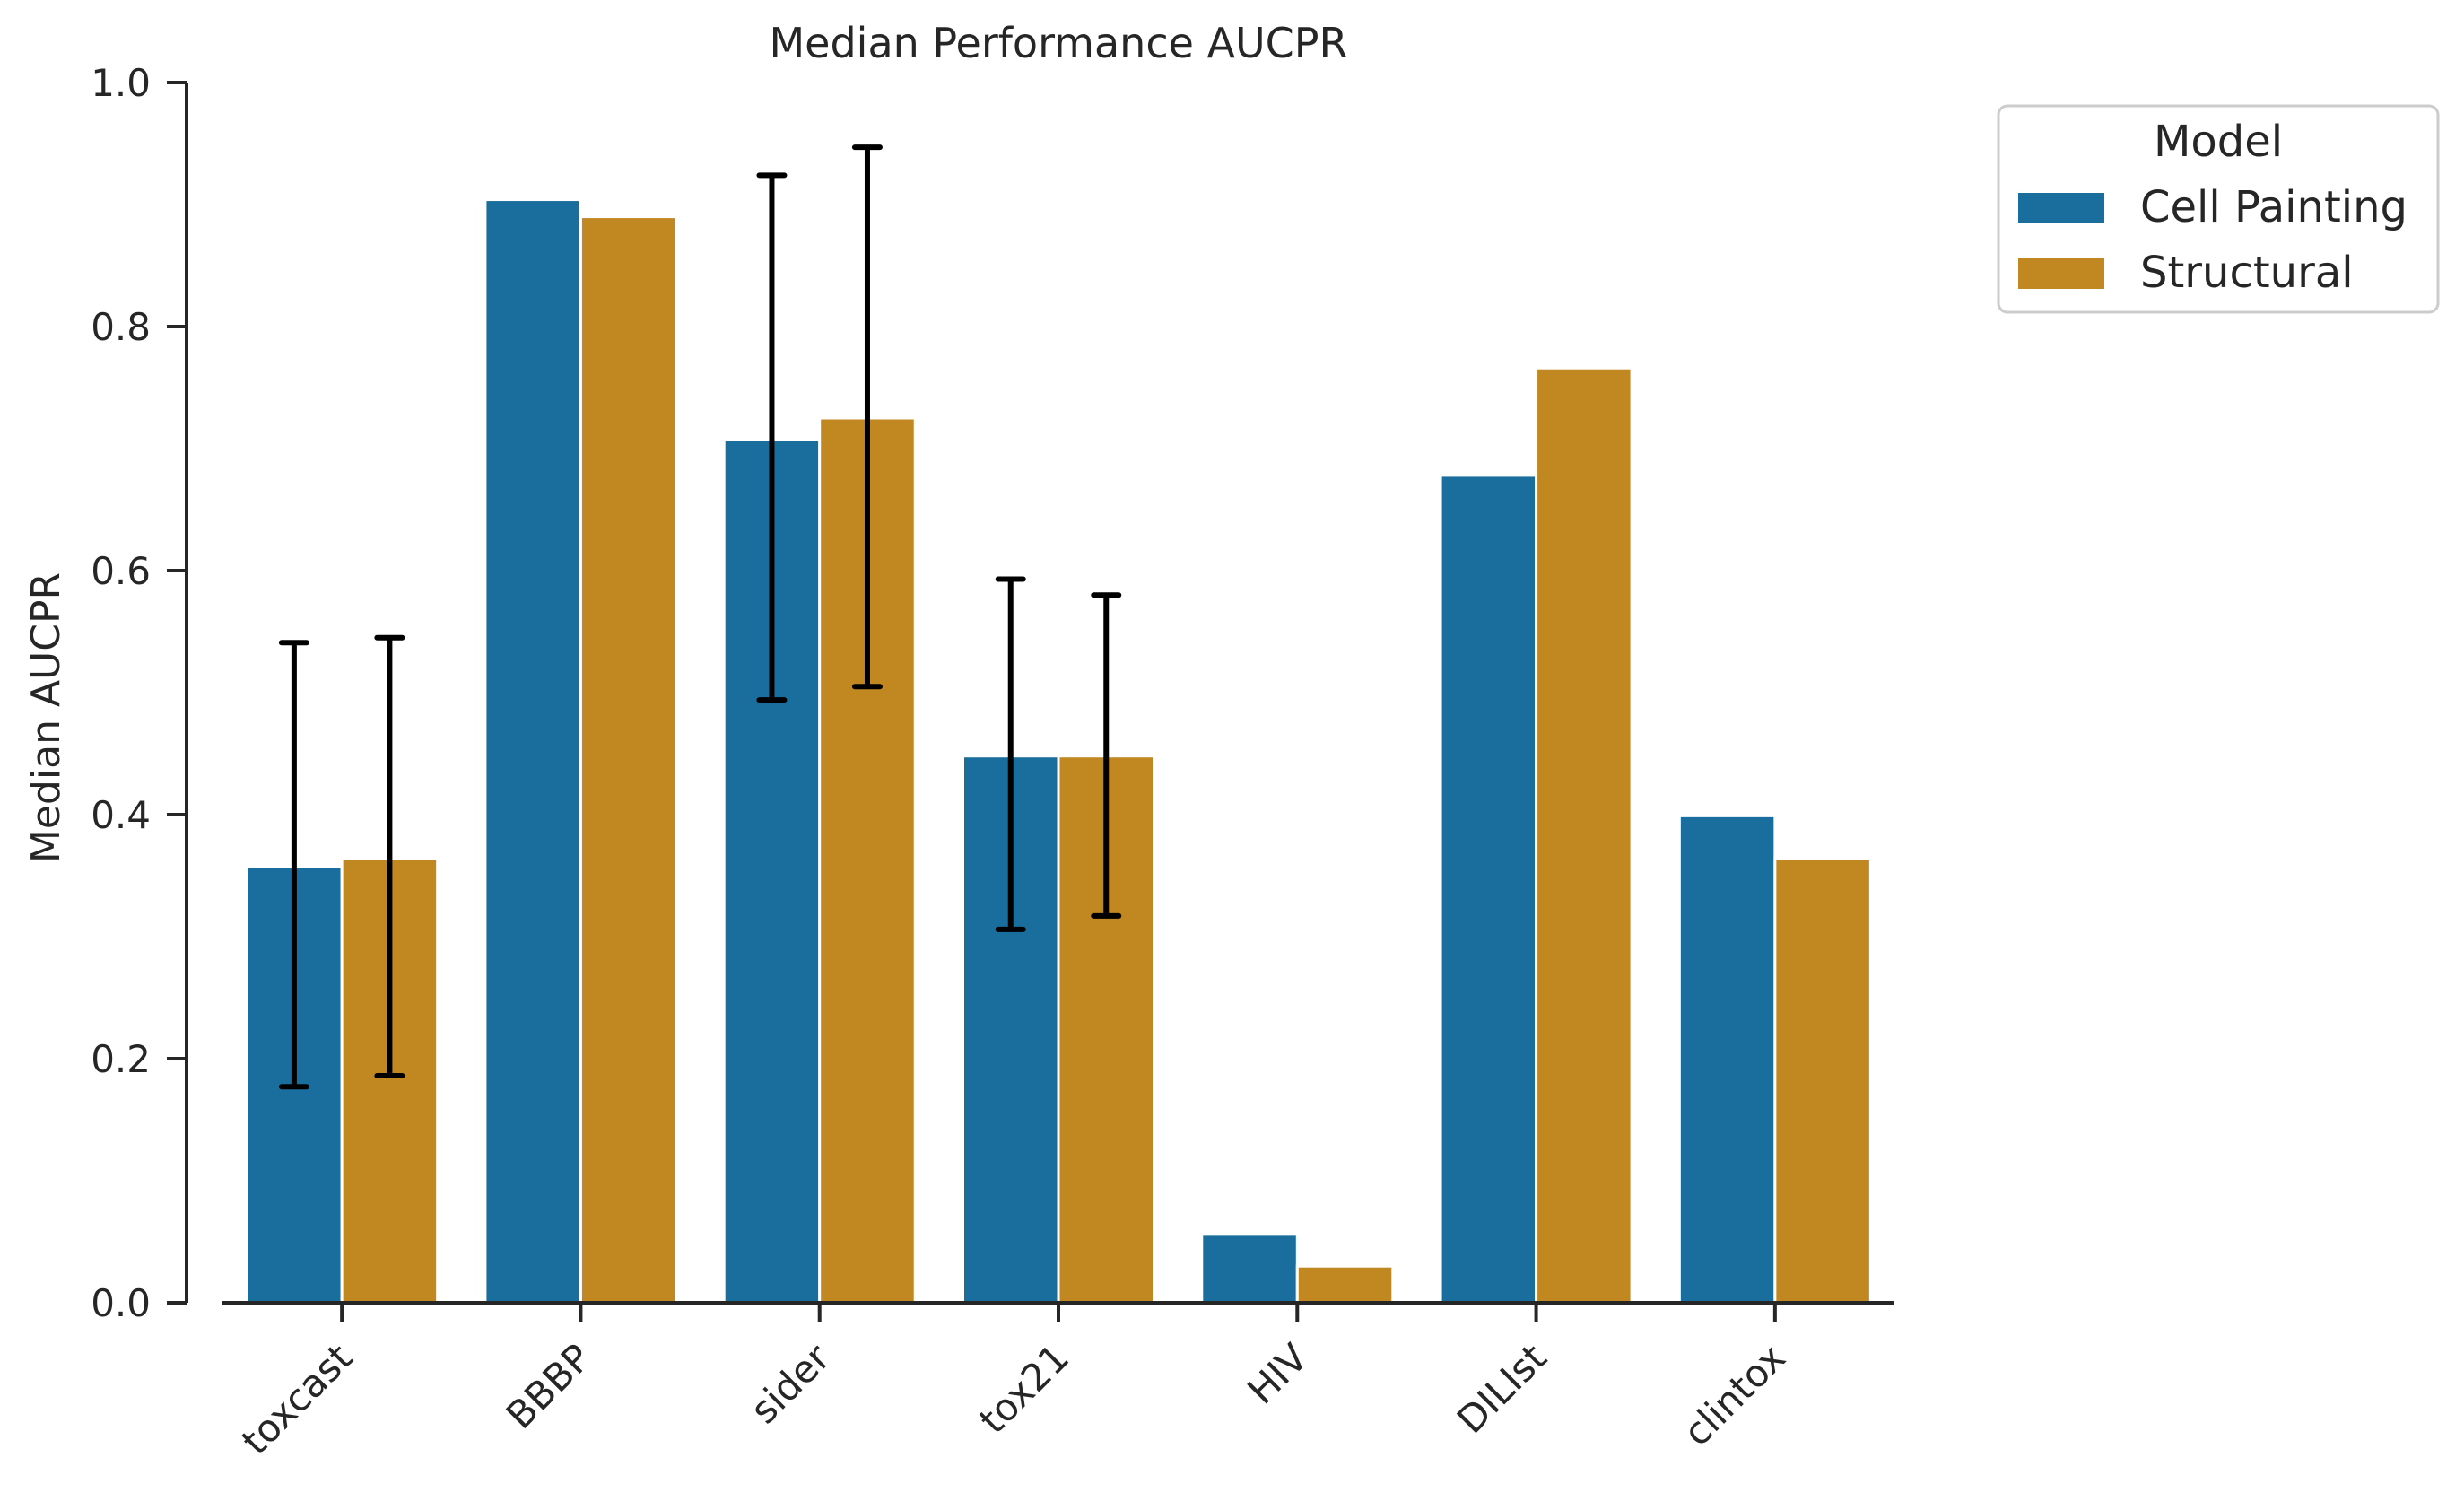  I want to click on legend-label-structural: Structural, so click(2247, 273).